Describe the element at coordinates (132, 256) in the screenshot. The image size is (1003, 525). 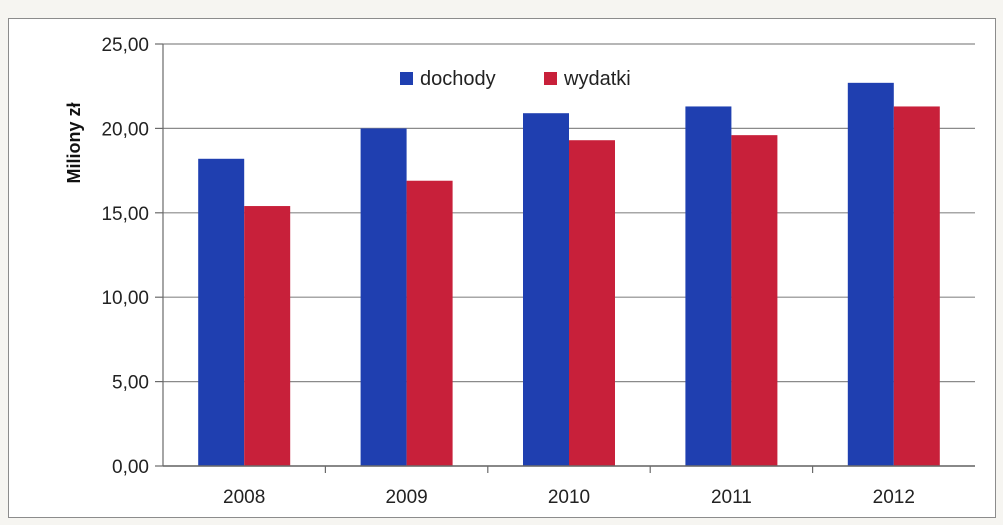
I see `y-axis: 0,00 5,00 10,00 15,00 20,00 25,00` at that location.